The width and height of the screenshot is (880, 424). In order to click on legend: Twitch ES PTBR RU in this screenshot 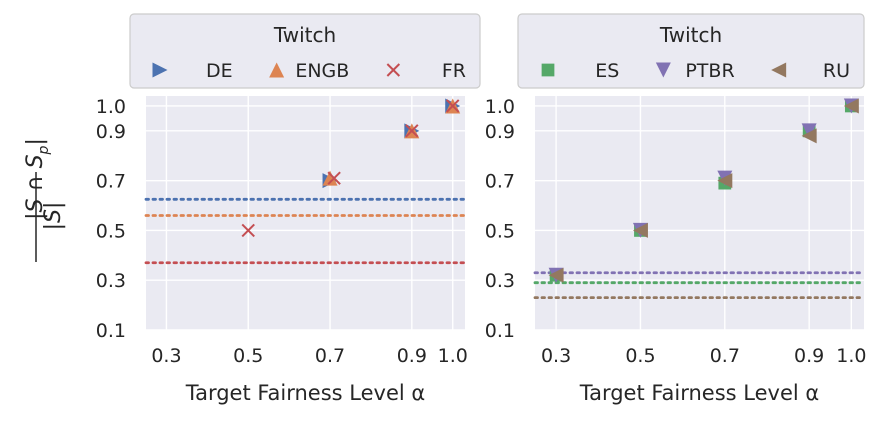, I will do `click(691, 51)`.